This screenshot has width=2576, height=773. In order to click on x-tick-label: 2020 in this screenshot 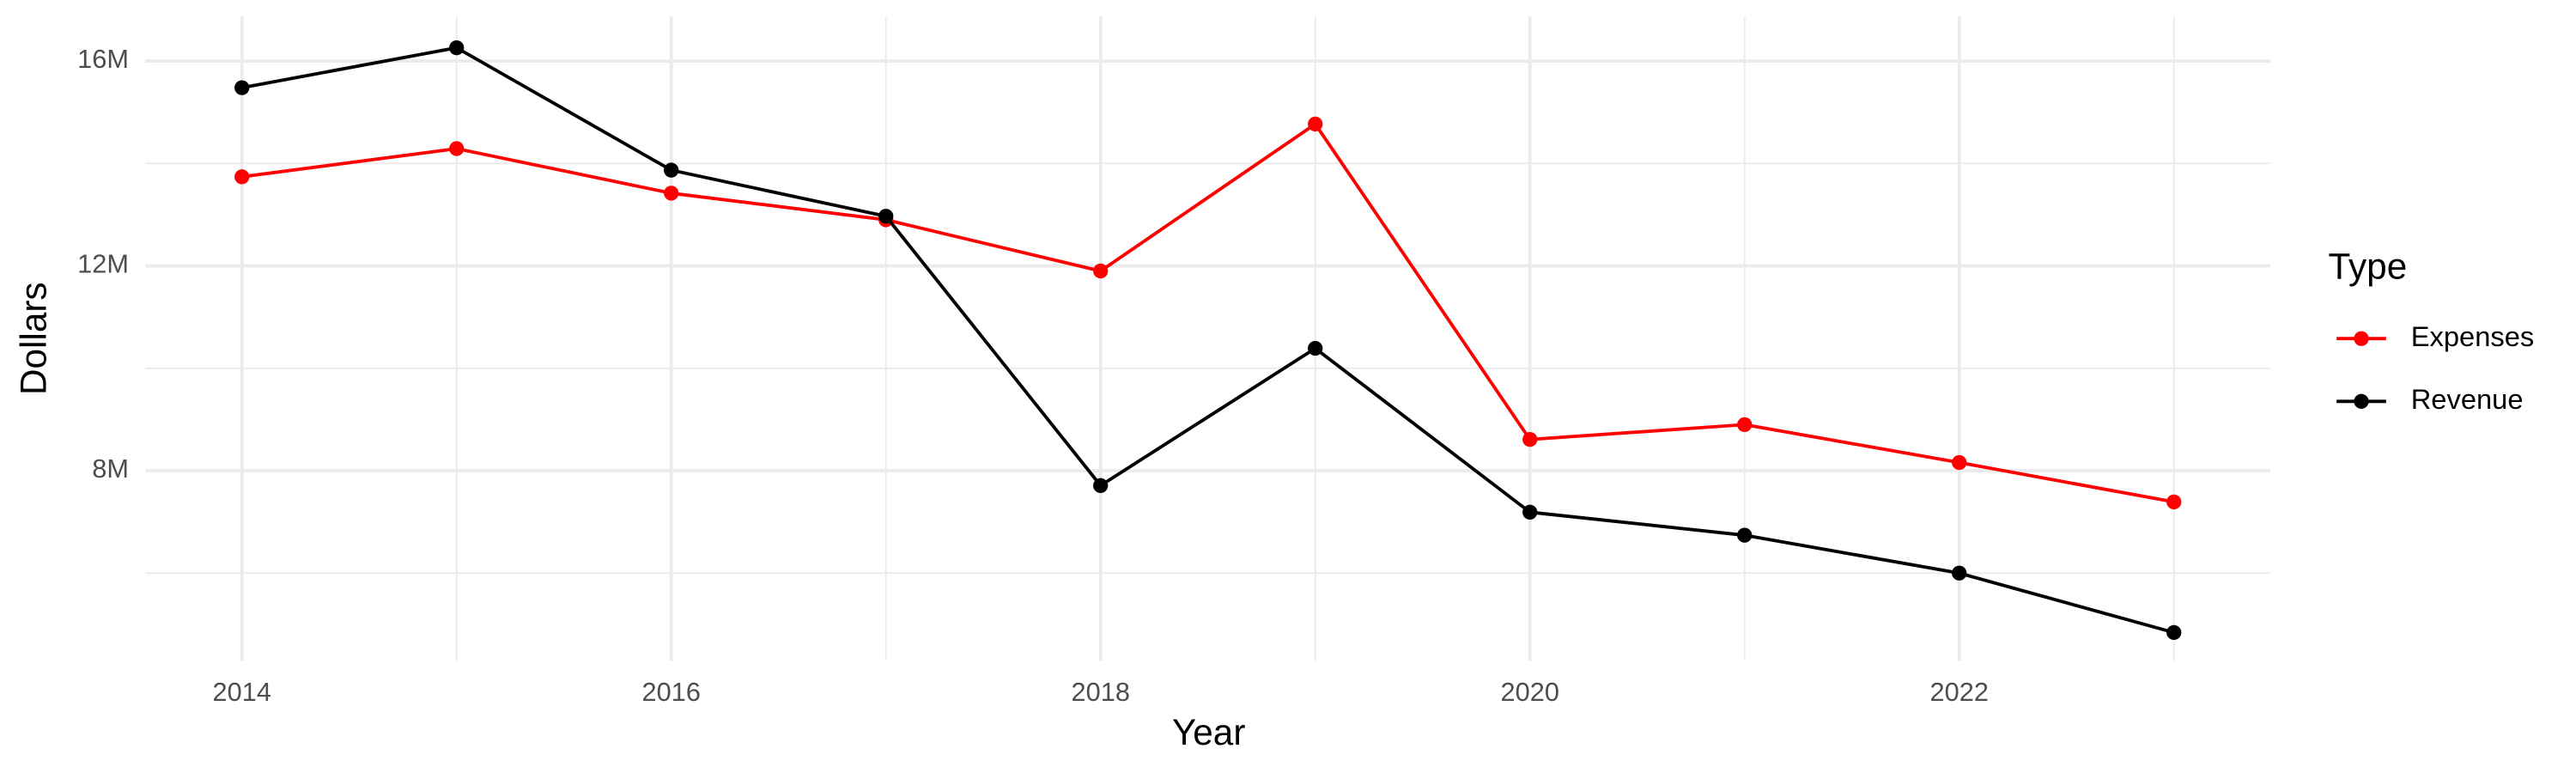, I will do `click(1530, 692)`.